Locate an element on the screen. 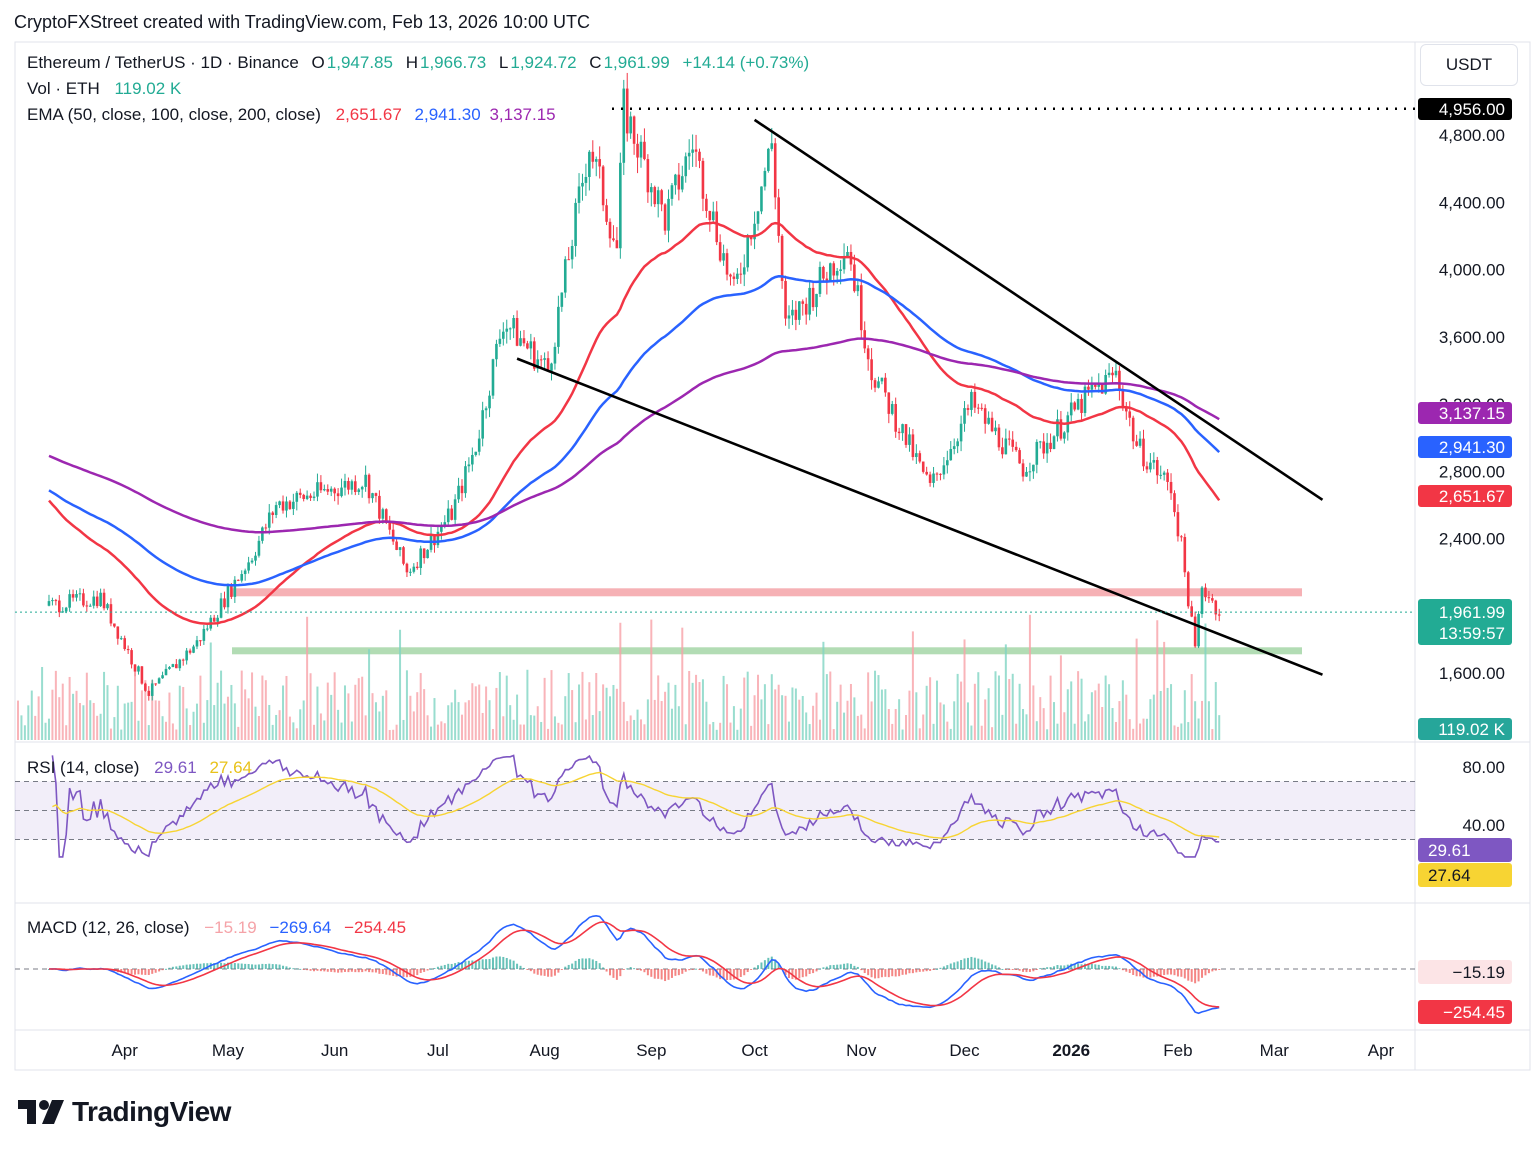 This screenshot has height=1159, width=1536. symbol-name: Ethereum / TetherUS · 1D · Binance is located at coordinates (163, 62).